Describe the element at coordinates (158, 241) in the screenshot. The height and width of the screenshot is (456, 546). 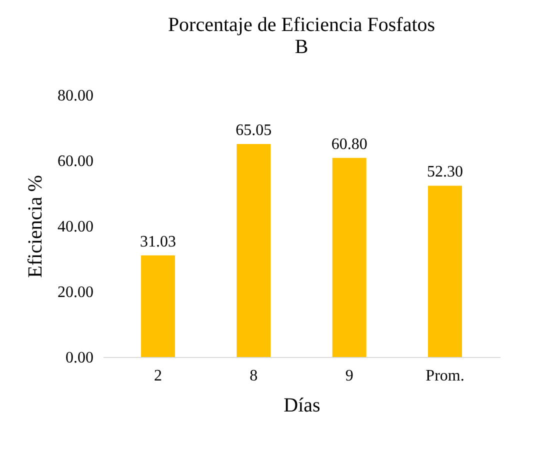
I see `data-label: 31.03` at that location.